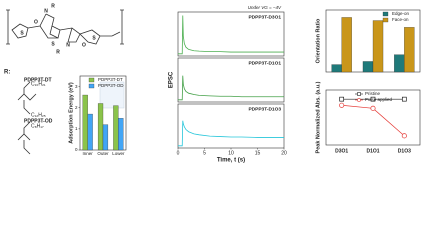  I want to click on x-tick-label: Inner, so click(88, 153).